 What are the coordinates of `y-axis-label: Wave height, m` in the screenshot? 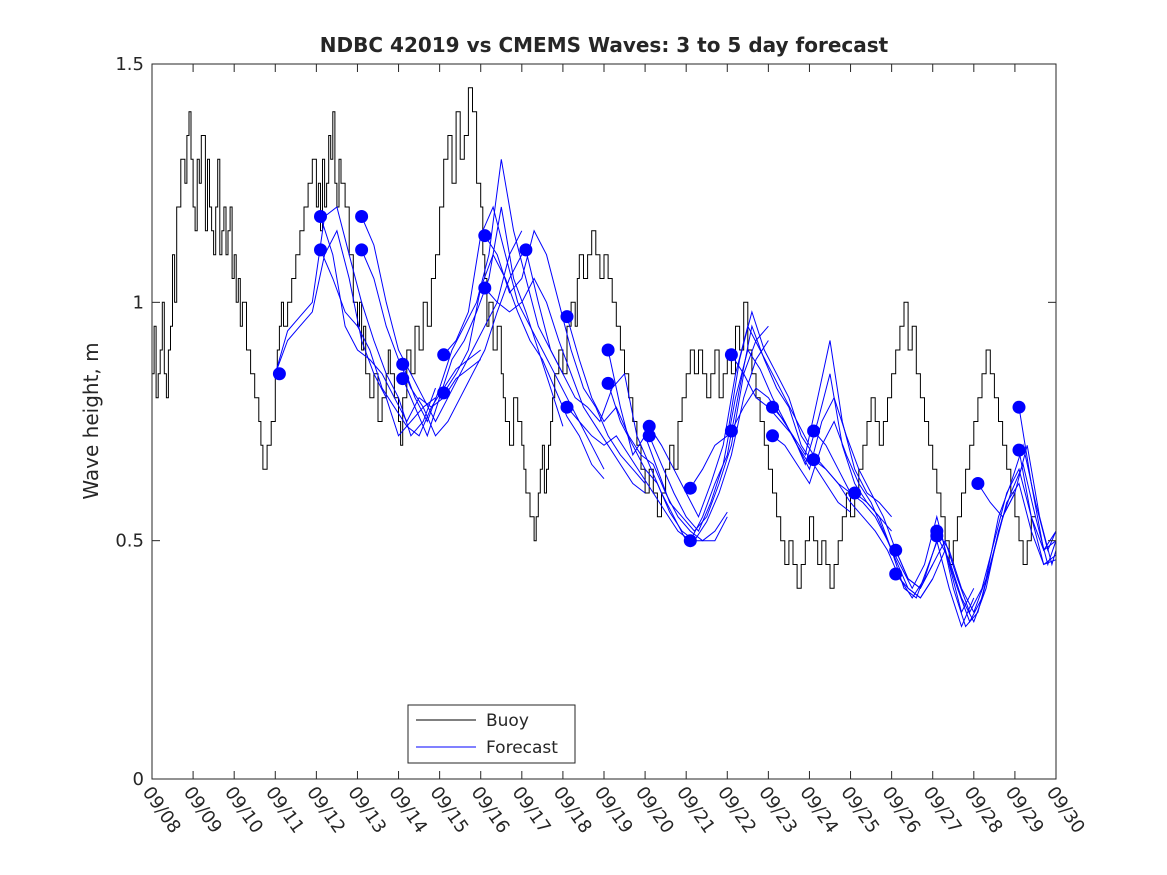 It's located at (91, 420).